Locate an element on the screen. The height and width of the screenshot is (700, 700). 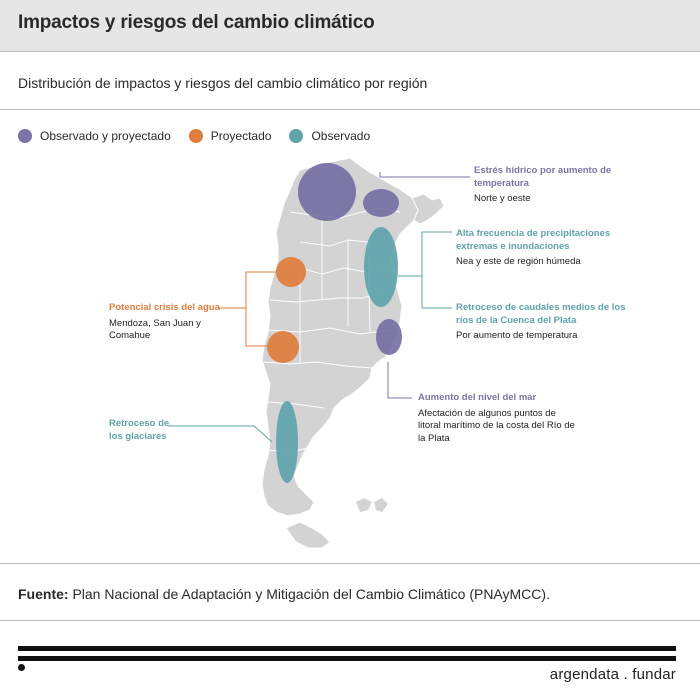
annotation-title: Potencial crisis del agua is located at coordinates (164, 307).